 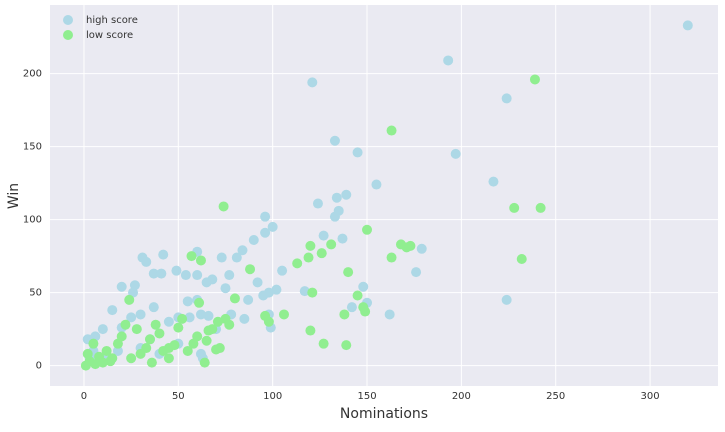 I want to click on x-tick-label: 100, so click(x=272, y=396).